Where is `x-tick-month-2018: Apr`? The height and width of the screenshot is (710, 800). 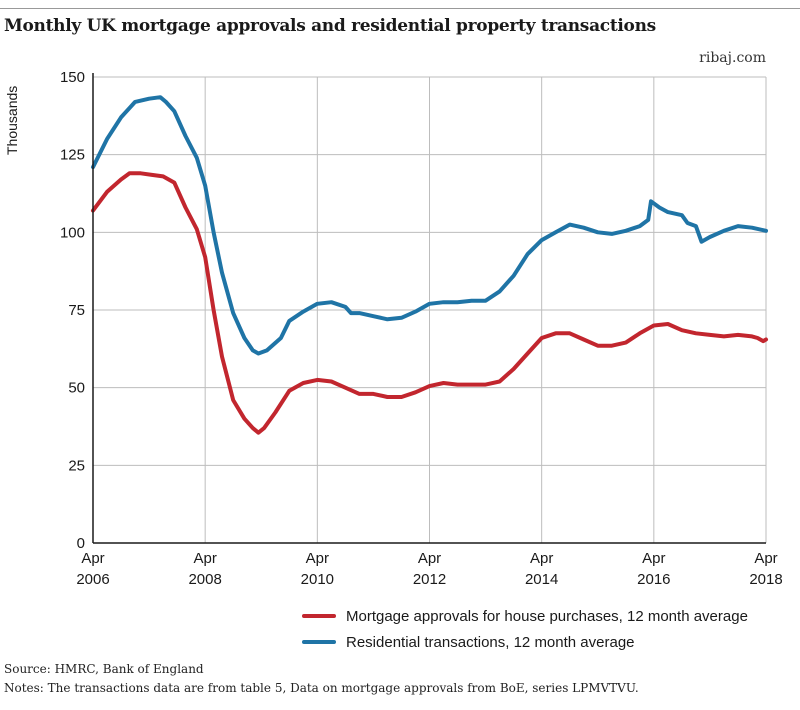
x-tick-month-2018: Apr is located at coordinates (765, 558).